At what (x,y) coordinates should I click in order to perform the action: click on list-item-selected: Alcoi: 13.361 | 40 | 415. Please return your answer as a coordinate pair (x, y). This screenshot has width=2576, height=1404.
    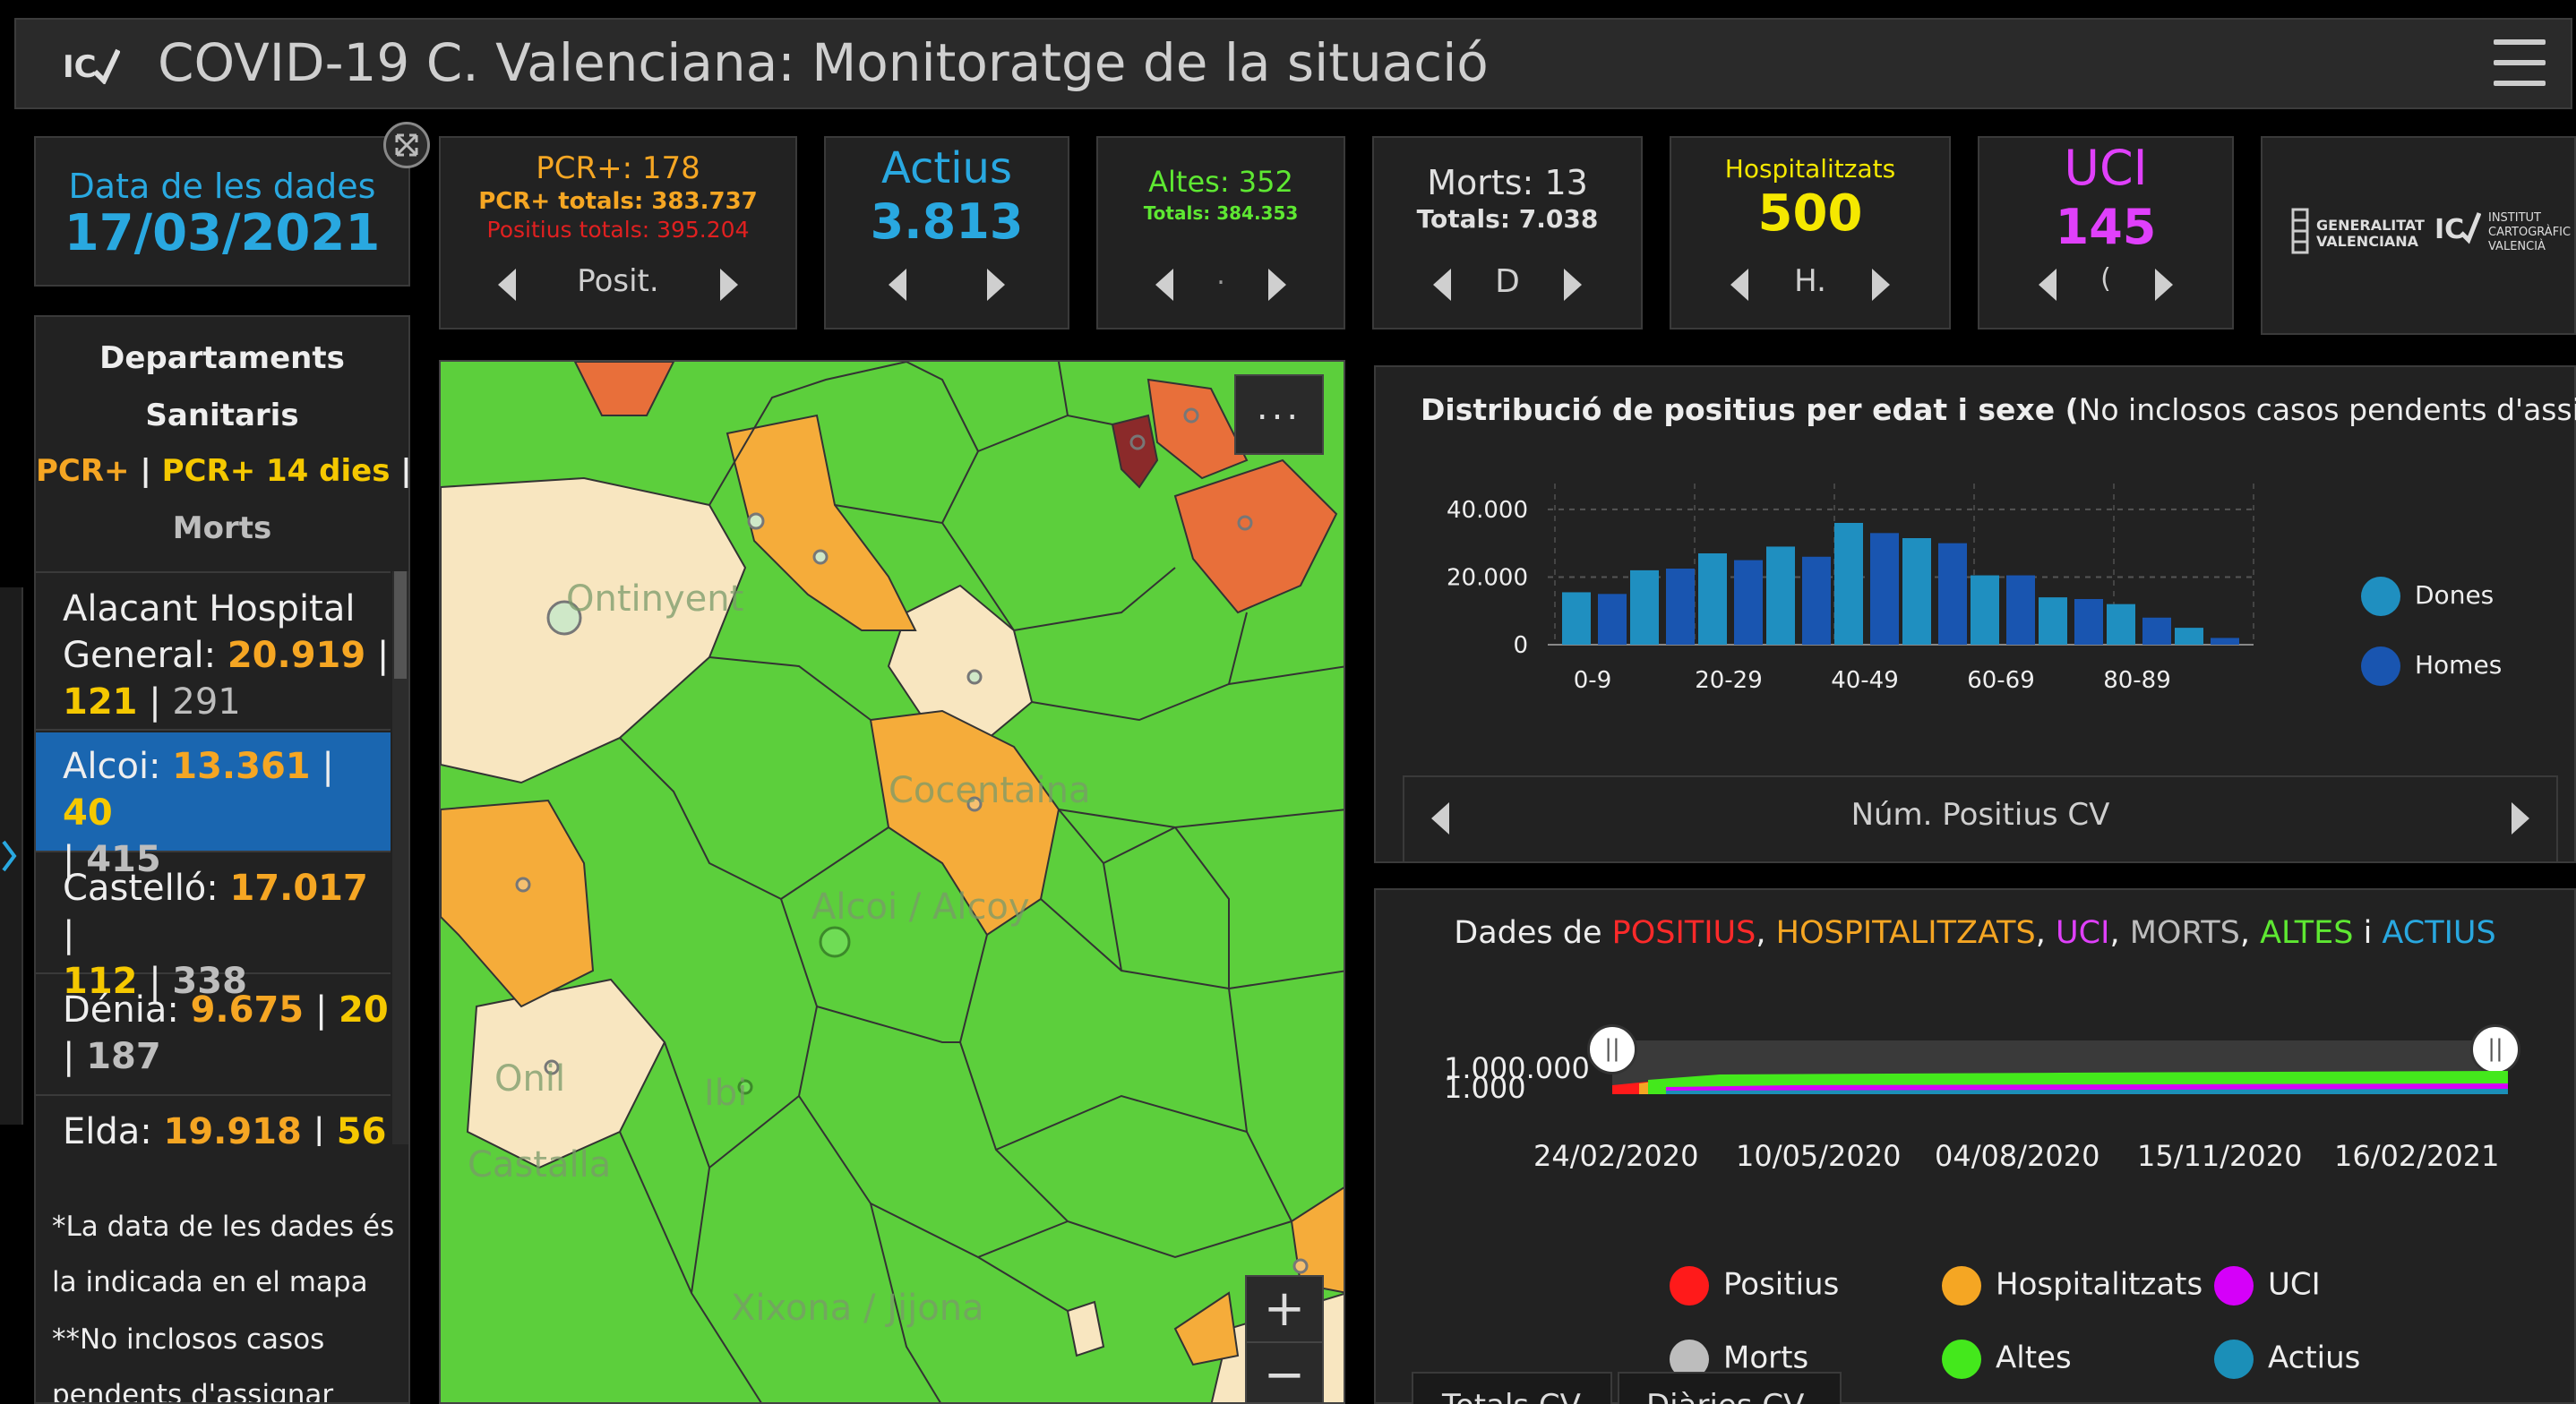
    Looking at the image, I should click on (213, 806).